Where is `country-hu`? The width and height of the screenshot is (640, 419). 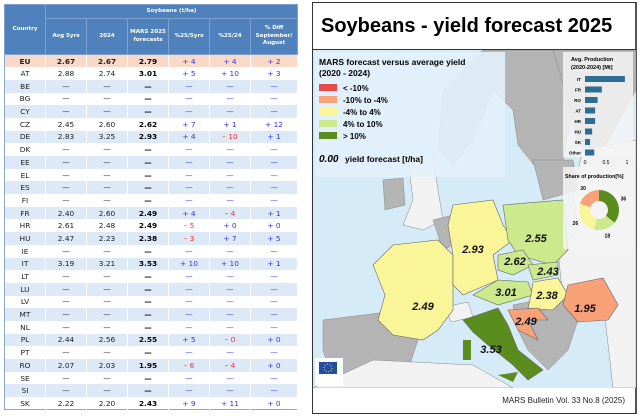
country-hu is located at coordinates (548, 294).